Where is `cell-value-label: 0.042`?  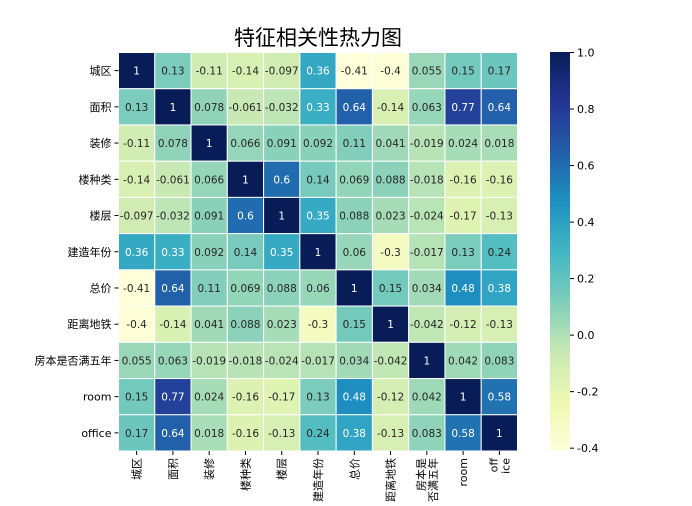
cell-value-label: 0.042 is located at coordinates (427, 398).